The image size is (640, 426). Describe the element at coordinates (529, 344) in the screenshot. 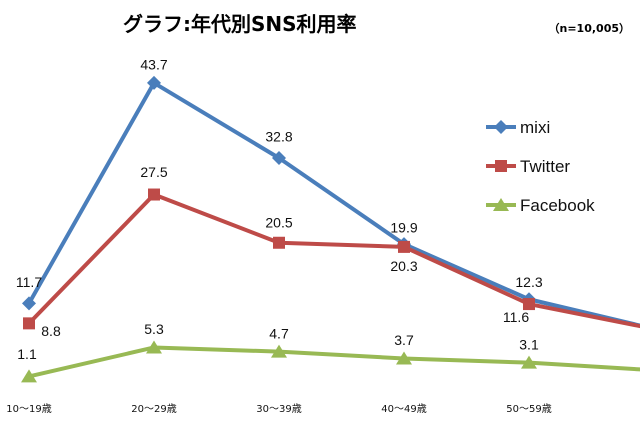

I see `data-label-facebook: 3.1` at that location.